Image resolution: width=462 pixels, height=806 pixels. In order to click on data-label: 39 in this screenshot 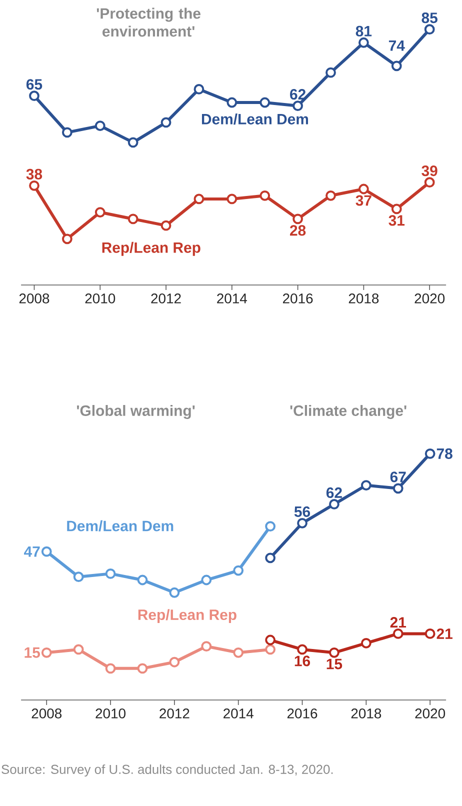, I will do `click(430, 171)`.